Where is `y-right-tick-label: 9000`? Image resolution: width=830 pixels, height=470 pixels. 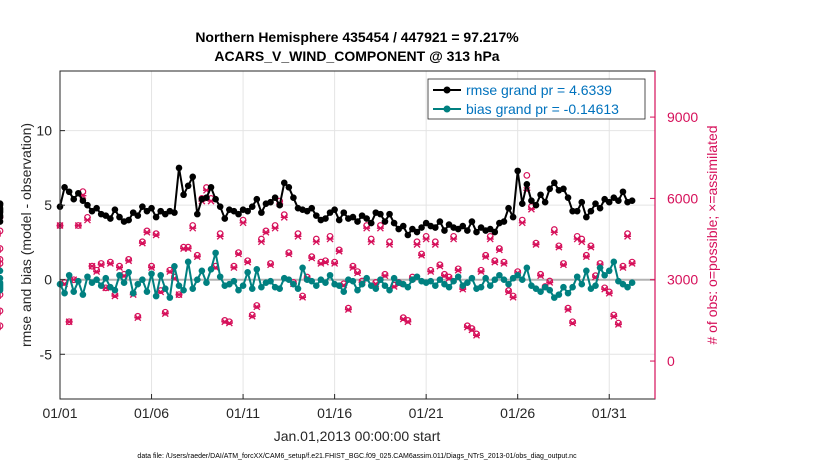
y-right-tick-label: 9000 is located at coordinates (682, 117).